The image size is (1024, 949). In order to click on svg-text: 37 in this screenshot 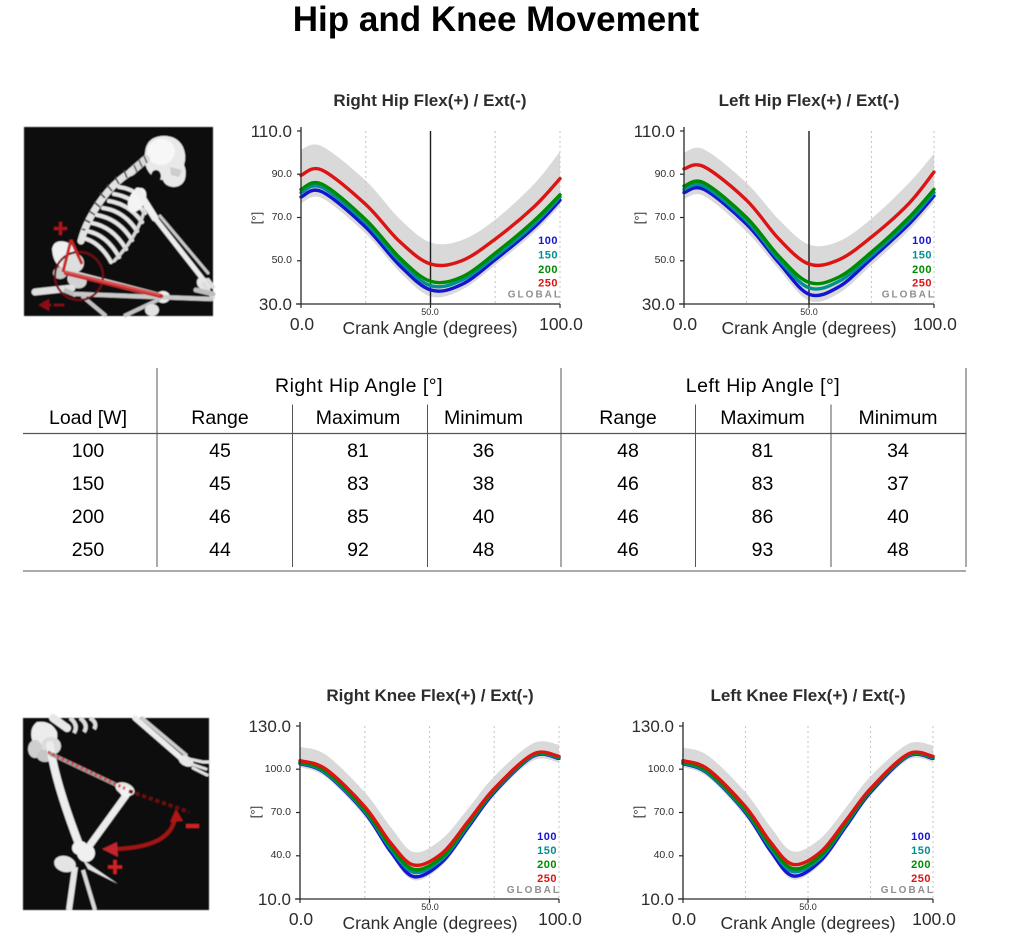, I will do `click(898, 484)`.